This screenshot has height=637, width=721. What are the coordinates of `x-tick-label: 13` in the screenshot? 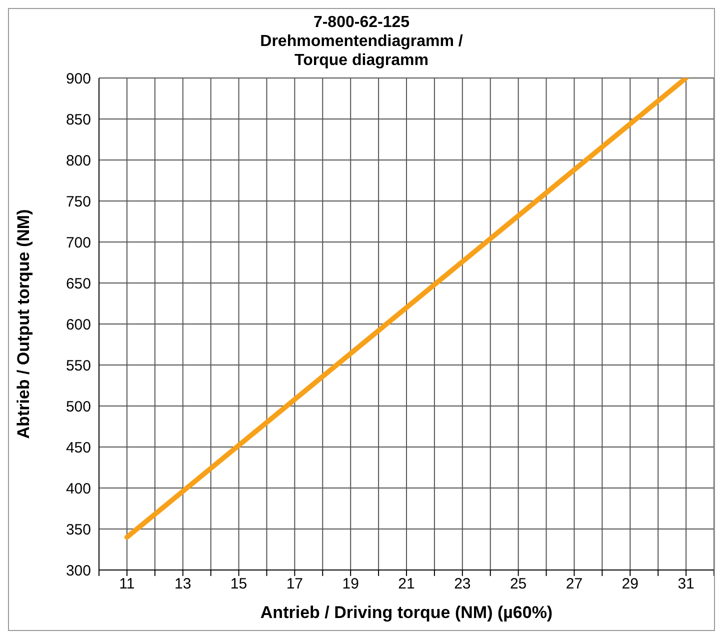 It's located at (183, 584).